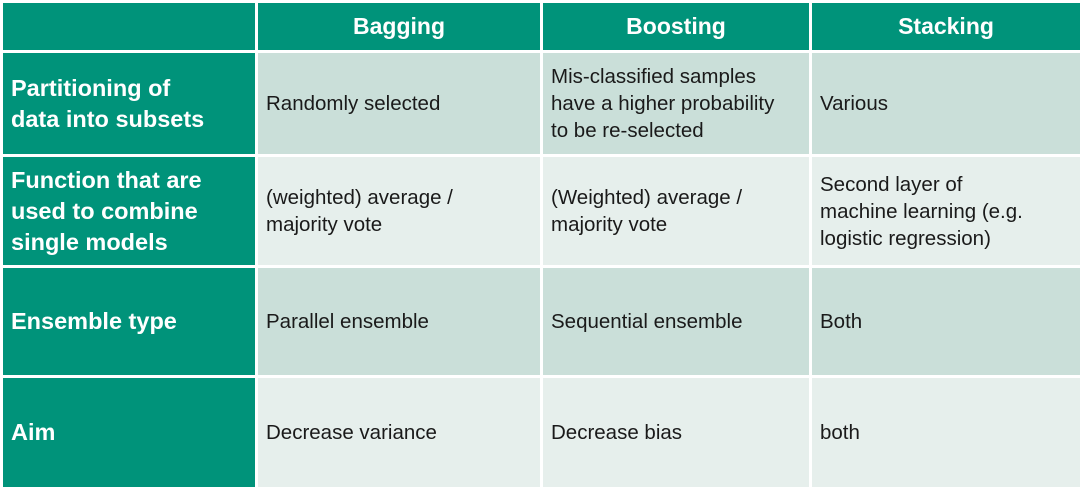  What do you see at coordinates (399, 26) in the screenshot?
I see `column-header-bagging: Bagging` at bounding box center [399, 26].